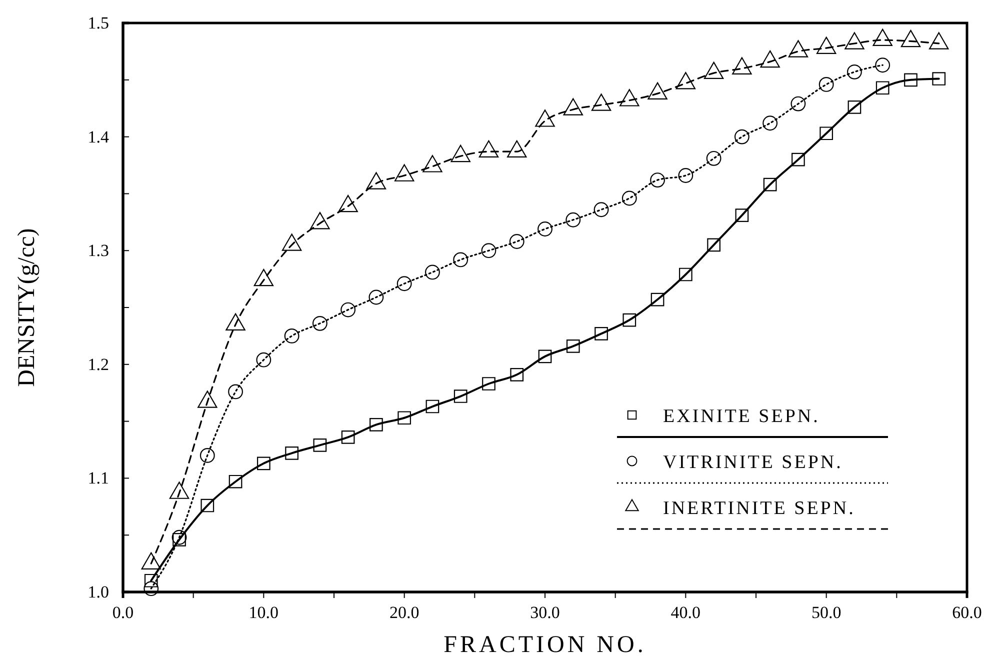 Image resolution: width=995 pixels, height=667 pixels. I want to click on x-tick-label: 20.0, so click(404, 612).